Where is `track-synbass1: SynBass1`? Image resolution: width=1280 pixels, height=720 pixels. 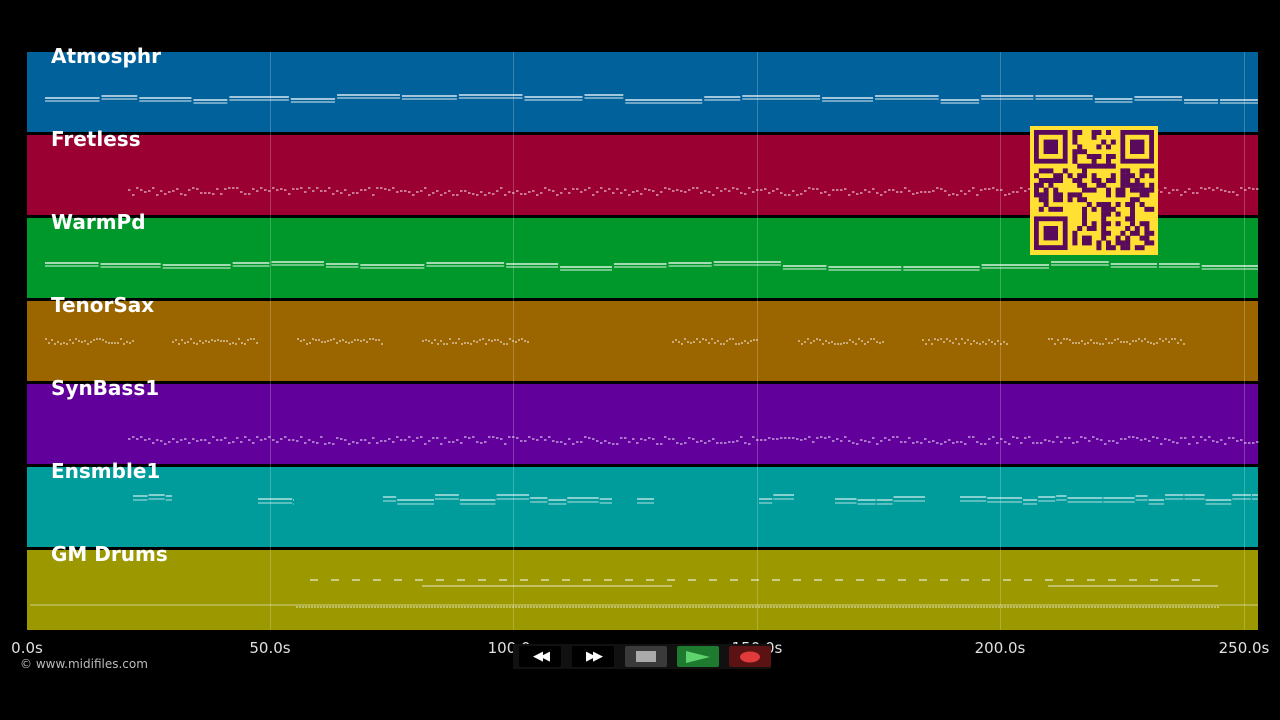 track-synbass1: SynBass1 is located at coordinates (642, 420).